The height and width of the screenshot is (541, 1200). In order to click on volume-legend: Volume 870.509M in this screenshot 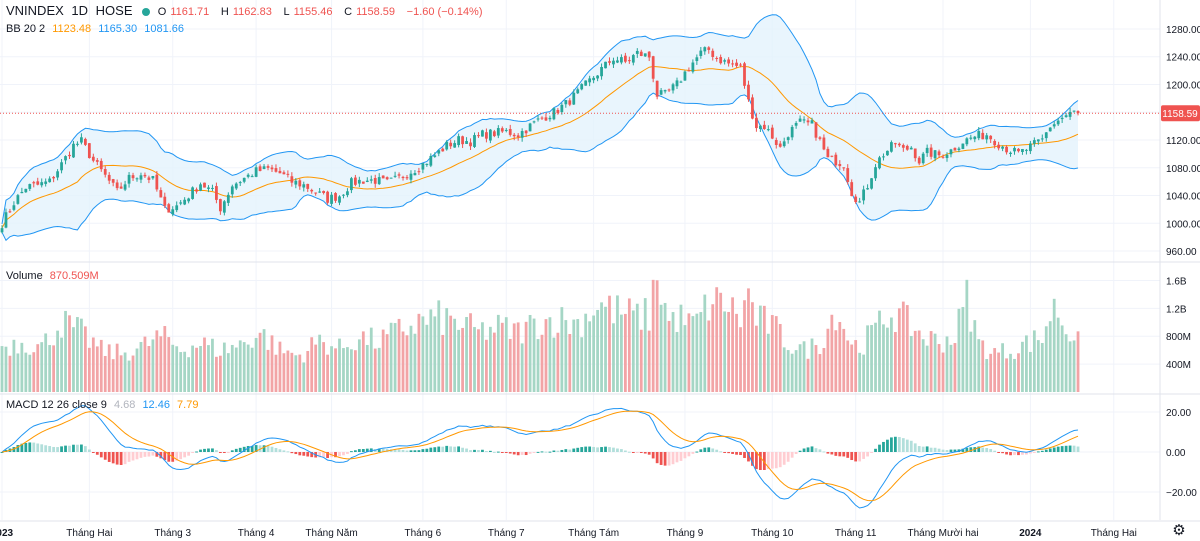, I will do `click(54, 276)`.